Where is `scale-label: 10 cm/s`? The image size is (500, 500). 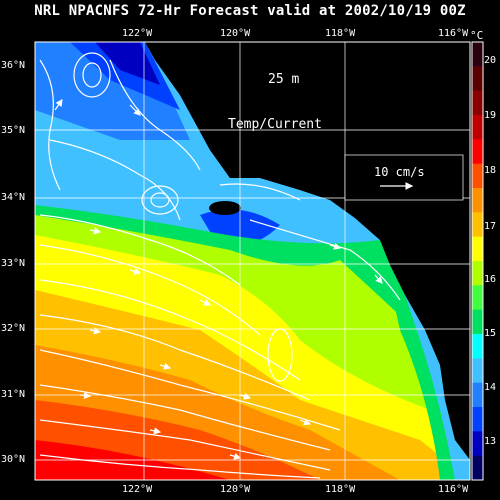 scale-label: 10 cm/s is located at coordinates (399, 172).